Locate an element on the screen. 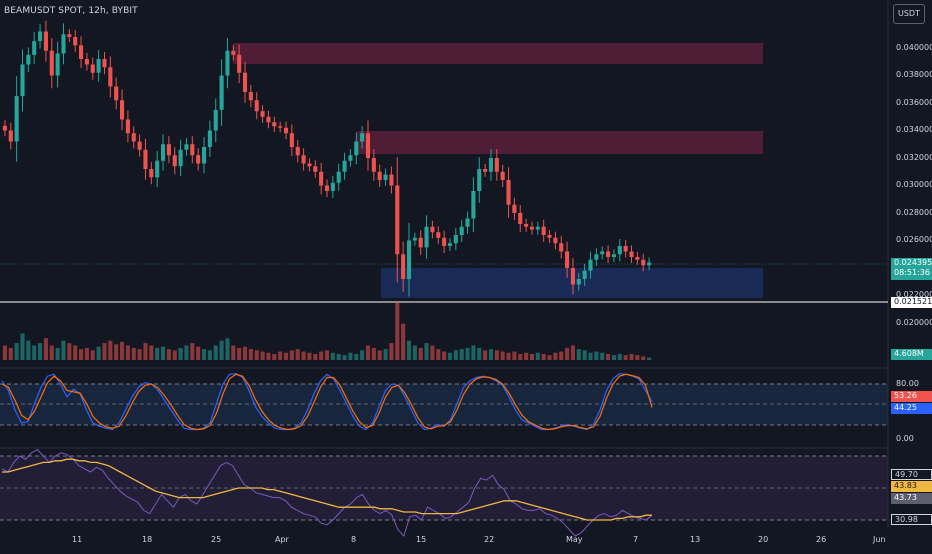  price-tick: 0.030000 is located at coordinates (914, 184).